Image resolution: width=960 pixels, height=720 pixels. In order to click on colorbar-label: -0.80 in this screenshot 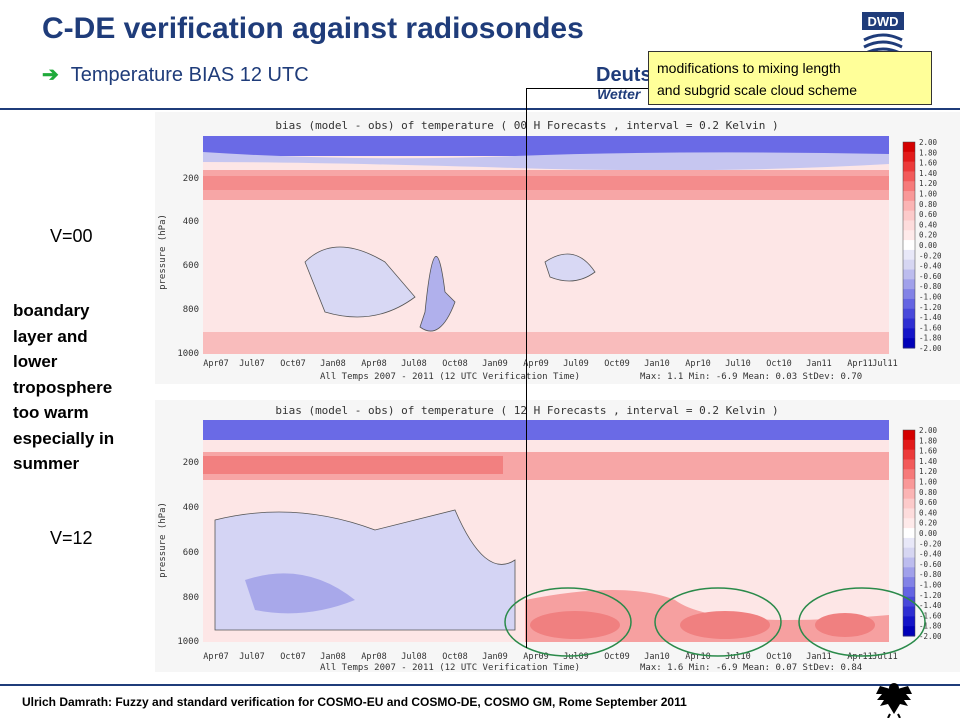, I will do `click(930, 574)`.